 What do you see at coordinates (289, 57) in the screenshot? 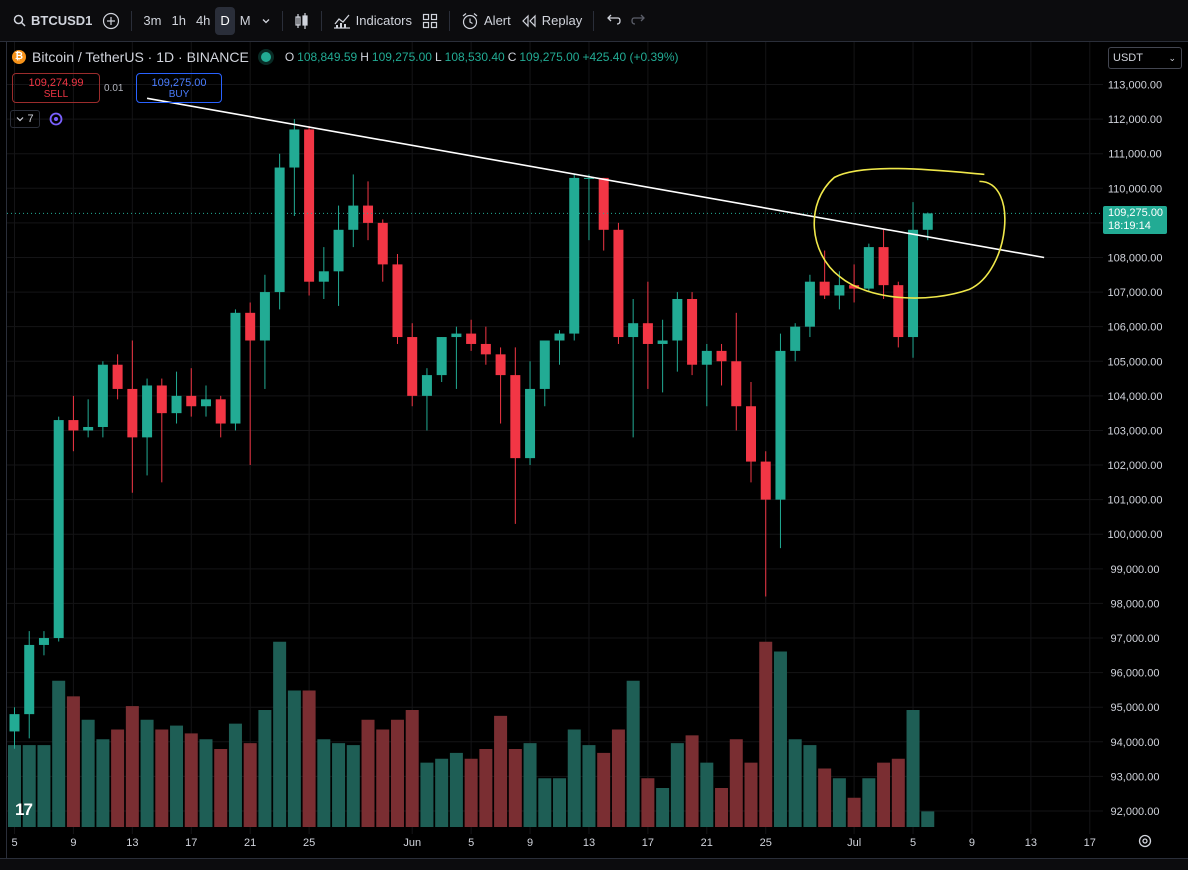
I see `open-key: O` at bounding box center [289, 57].